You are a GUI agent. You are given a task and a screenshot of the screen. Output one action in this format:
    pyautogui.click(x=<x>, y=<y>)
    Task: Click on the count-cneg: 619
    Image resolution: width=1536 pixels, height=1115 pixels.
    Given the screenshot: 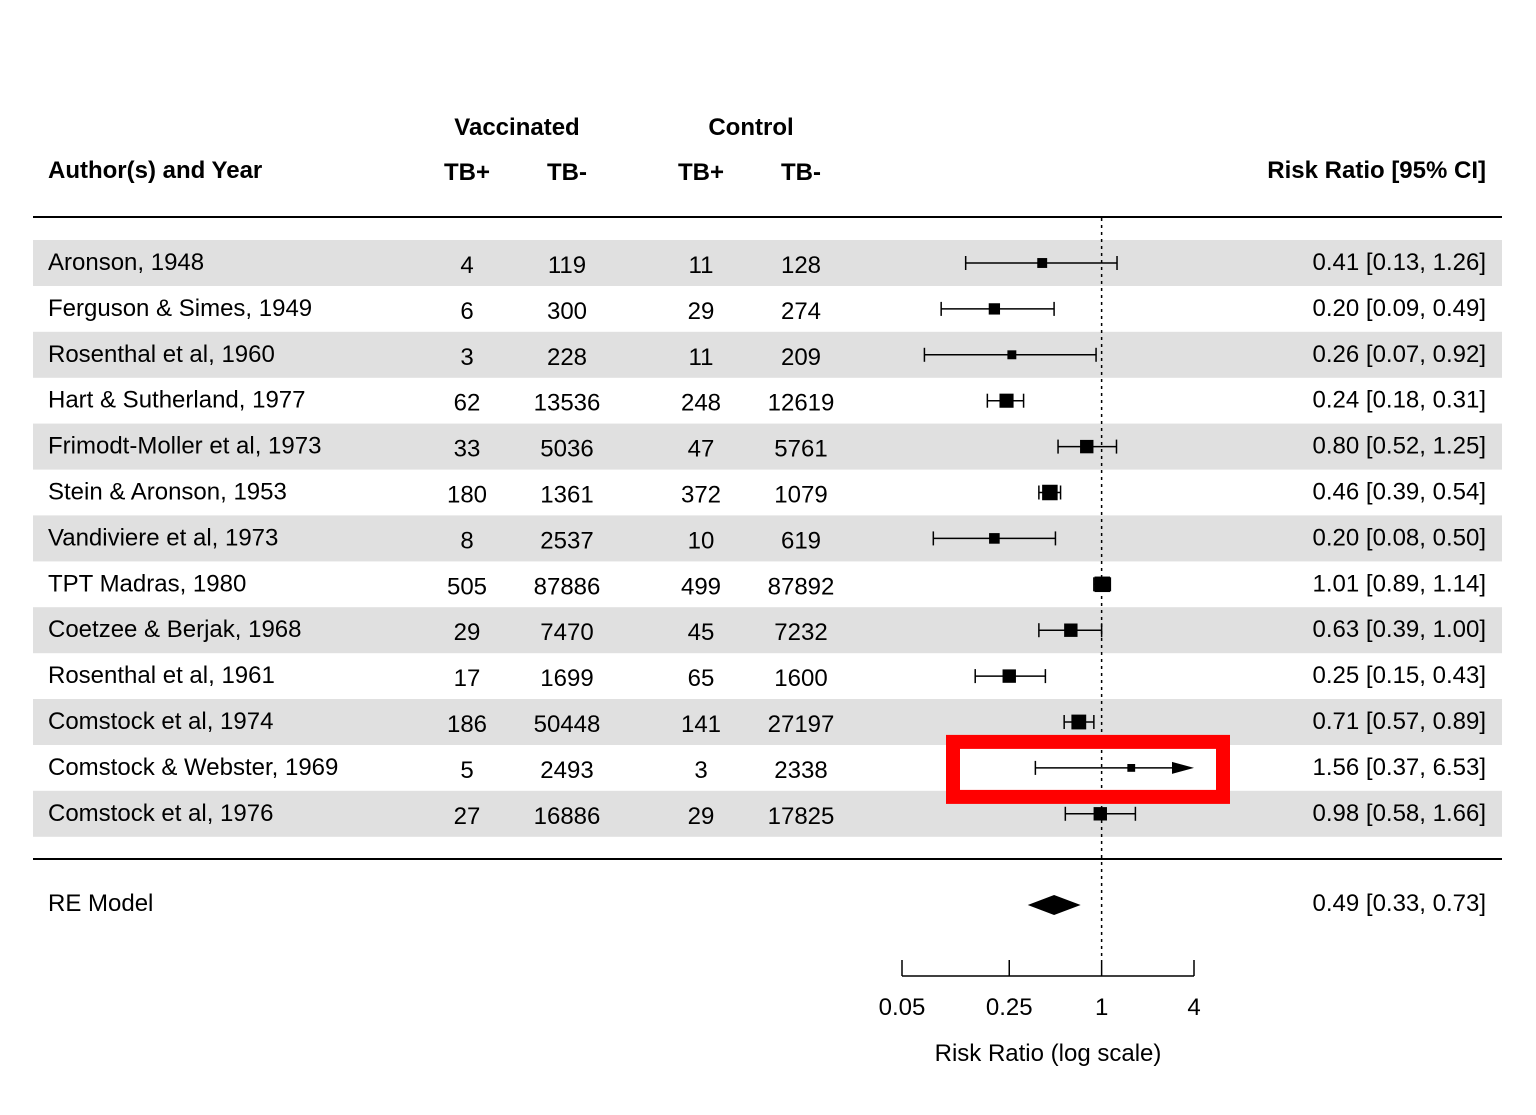 What is the action you would take?
    pyautogui.click(x=801, y=540)
    